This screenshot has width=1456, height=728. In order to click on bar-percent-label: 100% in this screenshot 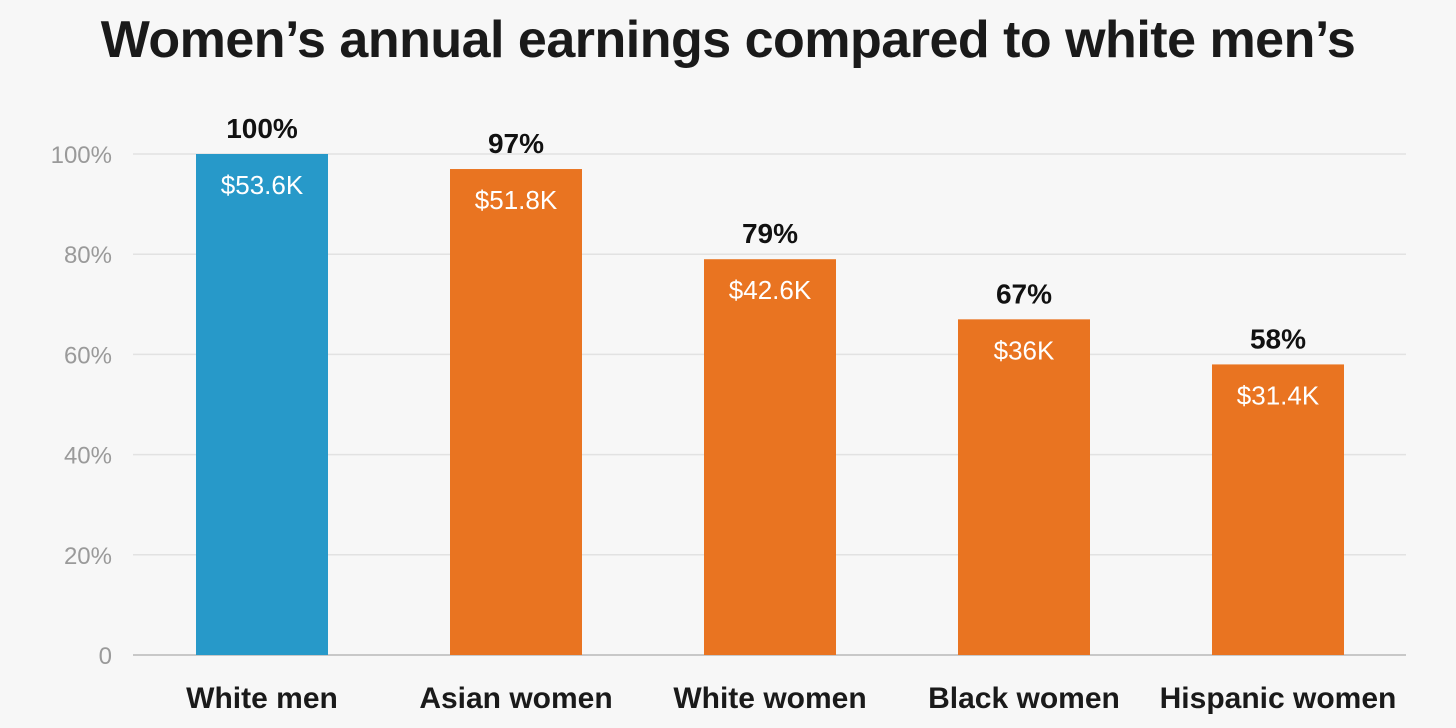, I will do `click(262, 128)`.